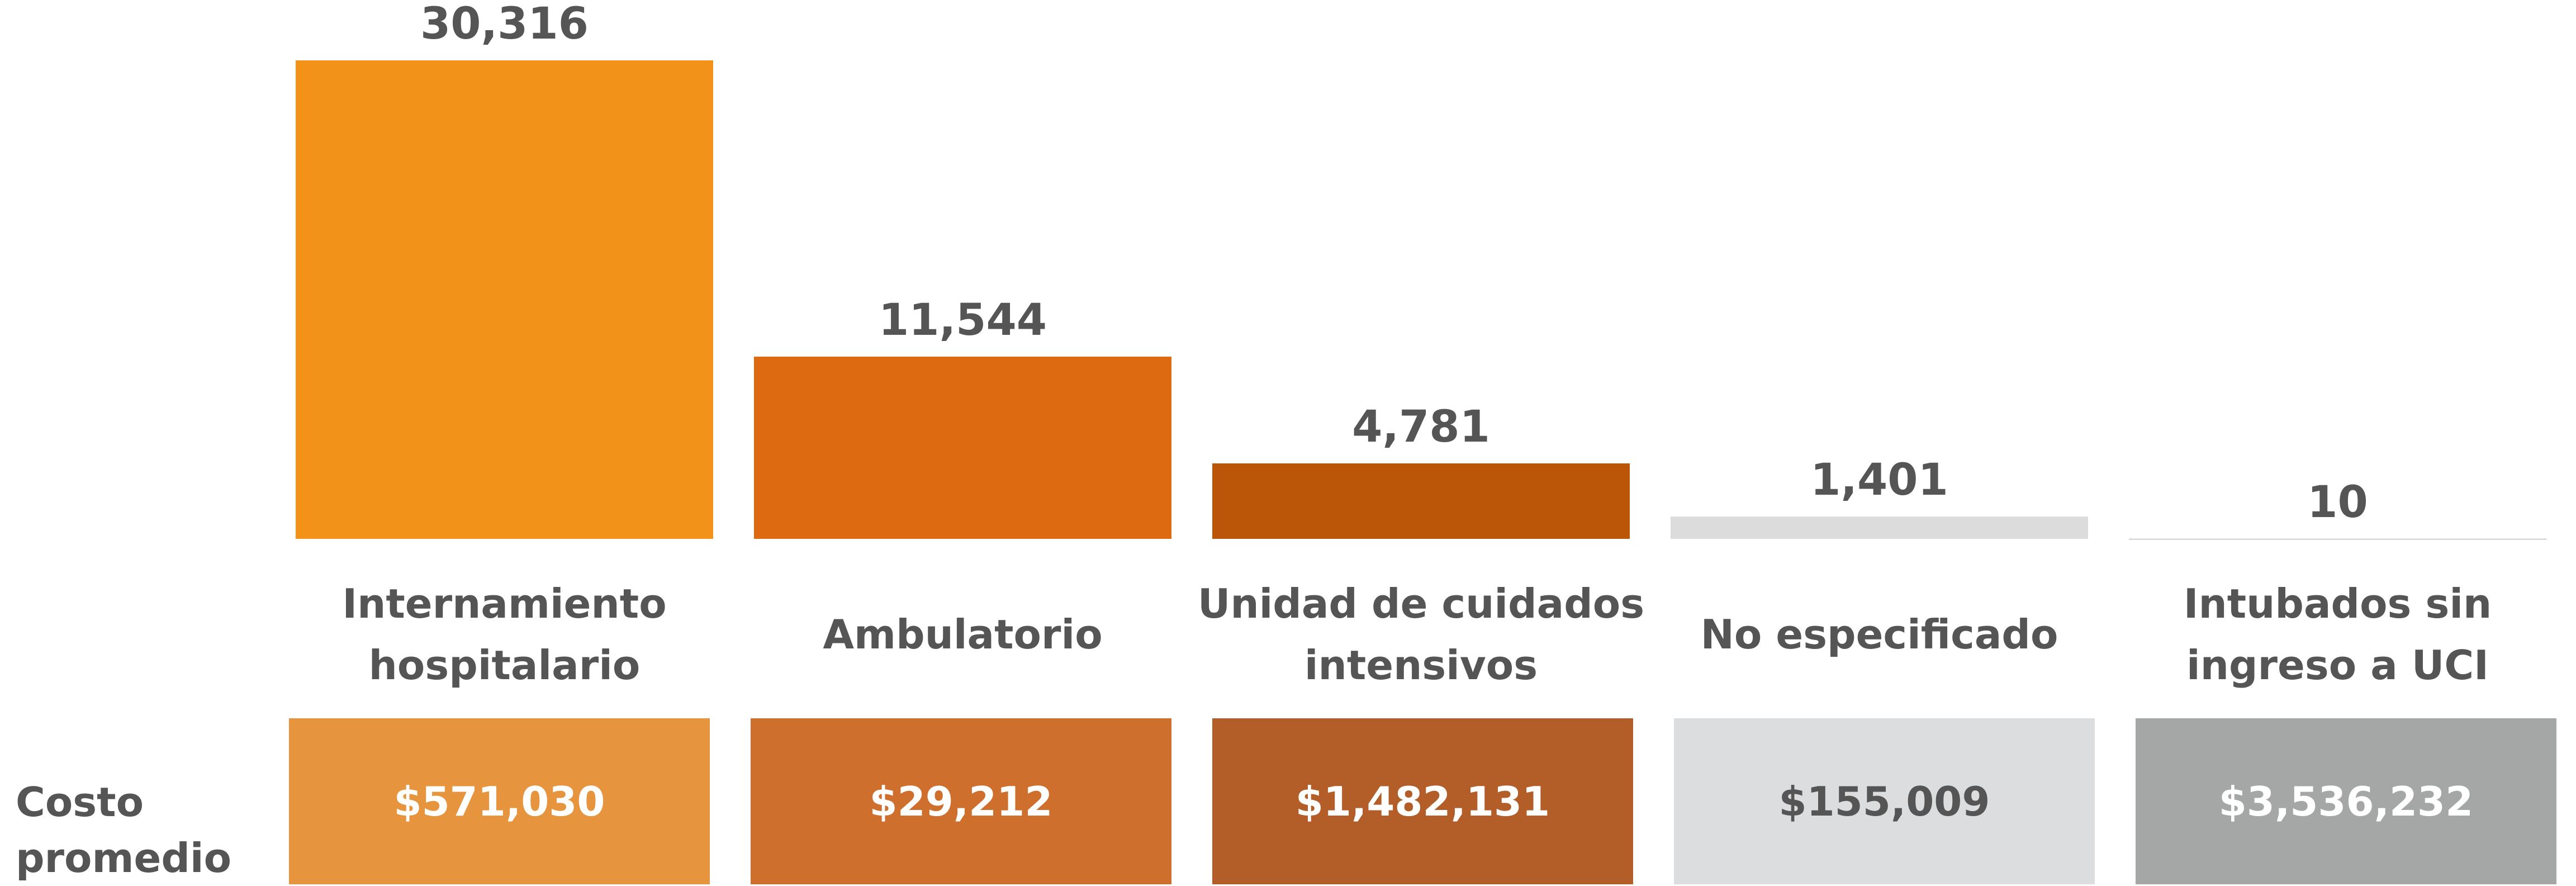 Image resolution: width=2576 pixels, height=886 pixels. What do you see at coordinates (1421, 634) in the screenshot?
I see `category-label: Unidad de cuidados intensivos` at bounding box center [1421, 634].